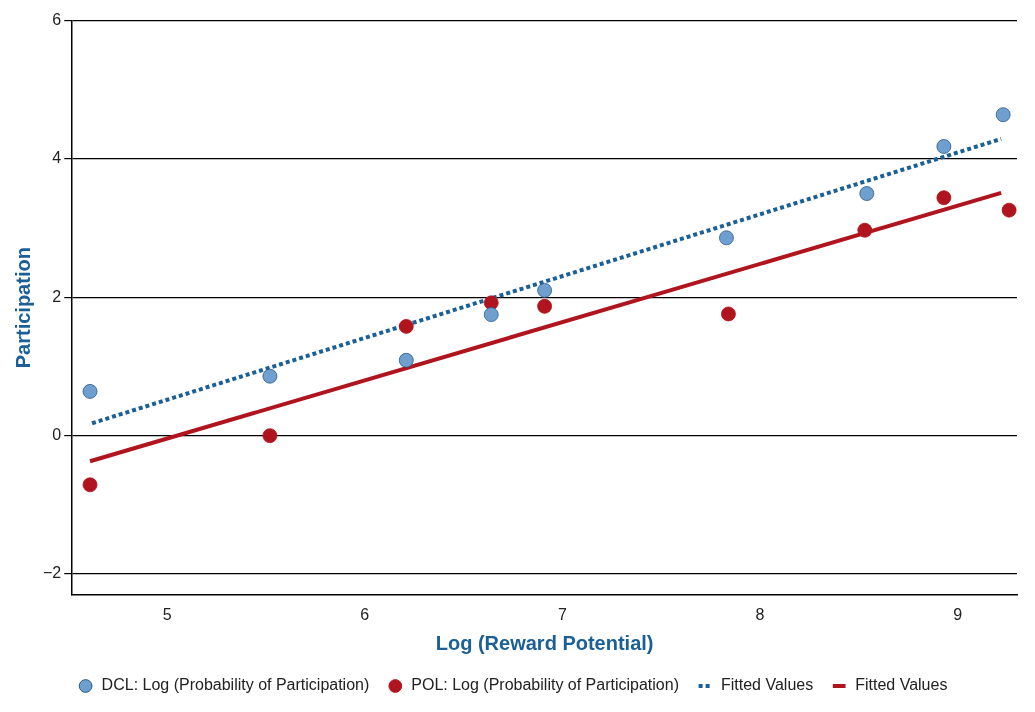 The width and height of the screenshot is (1035, 712). Describe the element at coordinates (562, 614) in the screenshot. I see `x-tick-label: 7` at that location.